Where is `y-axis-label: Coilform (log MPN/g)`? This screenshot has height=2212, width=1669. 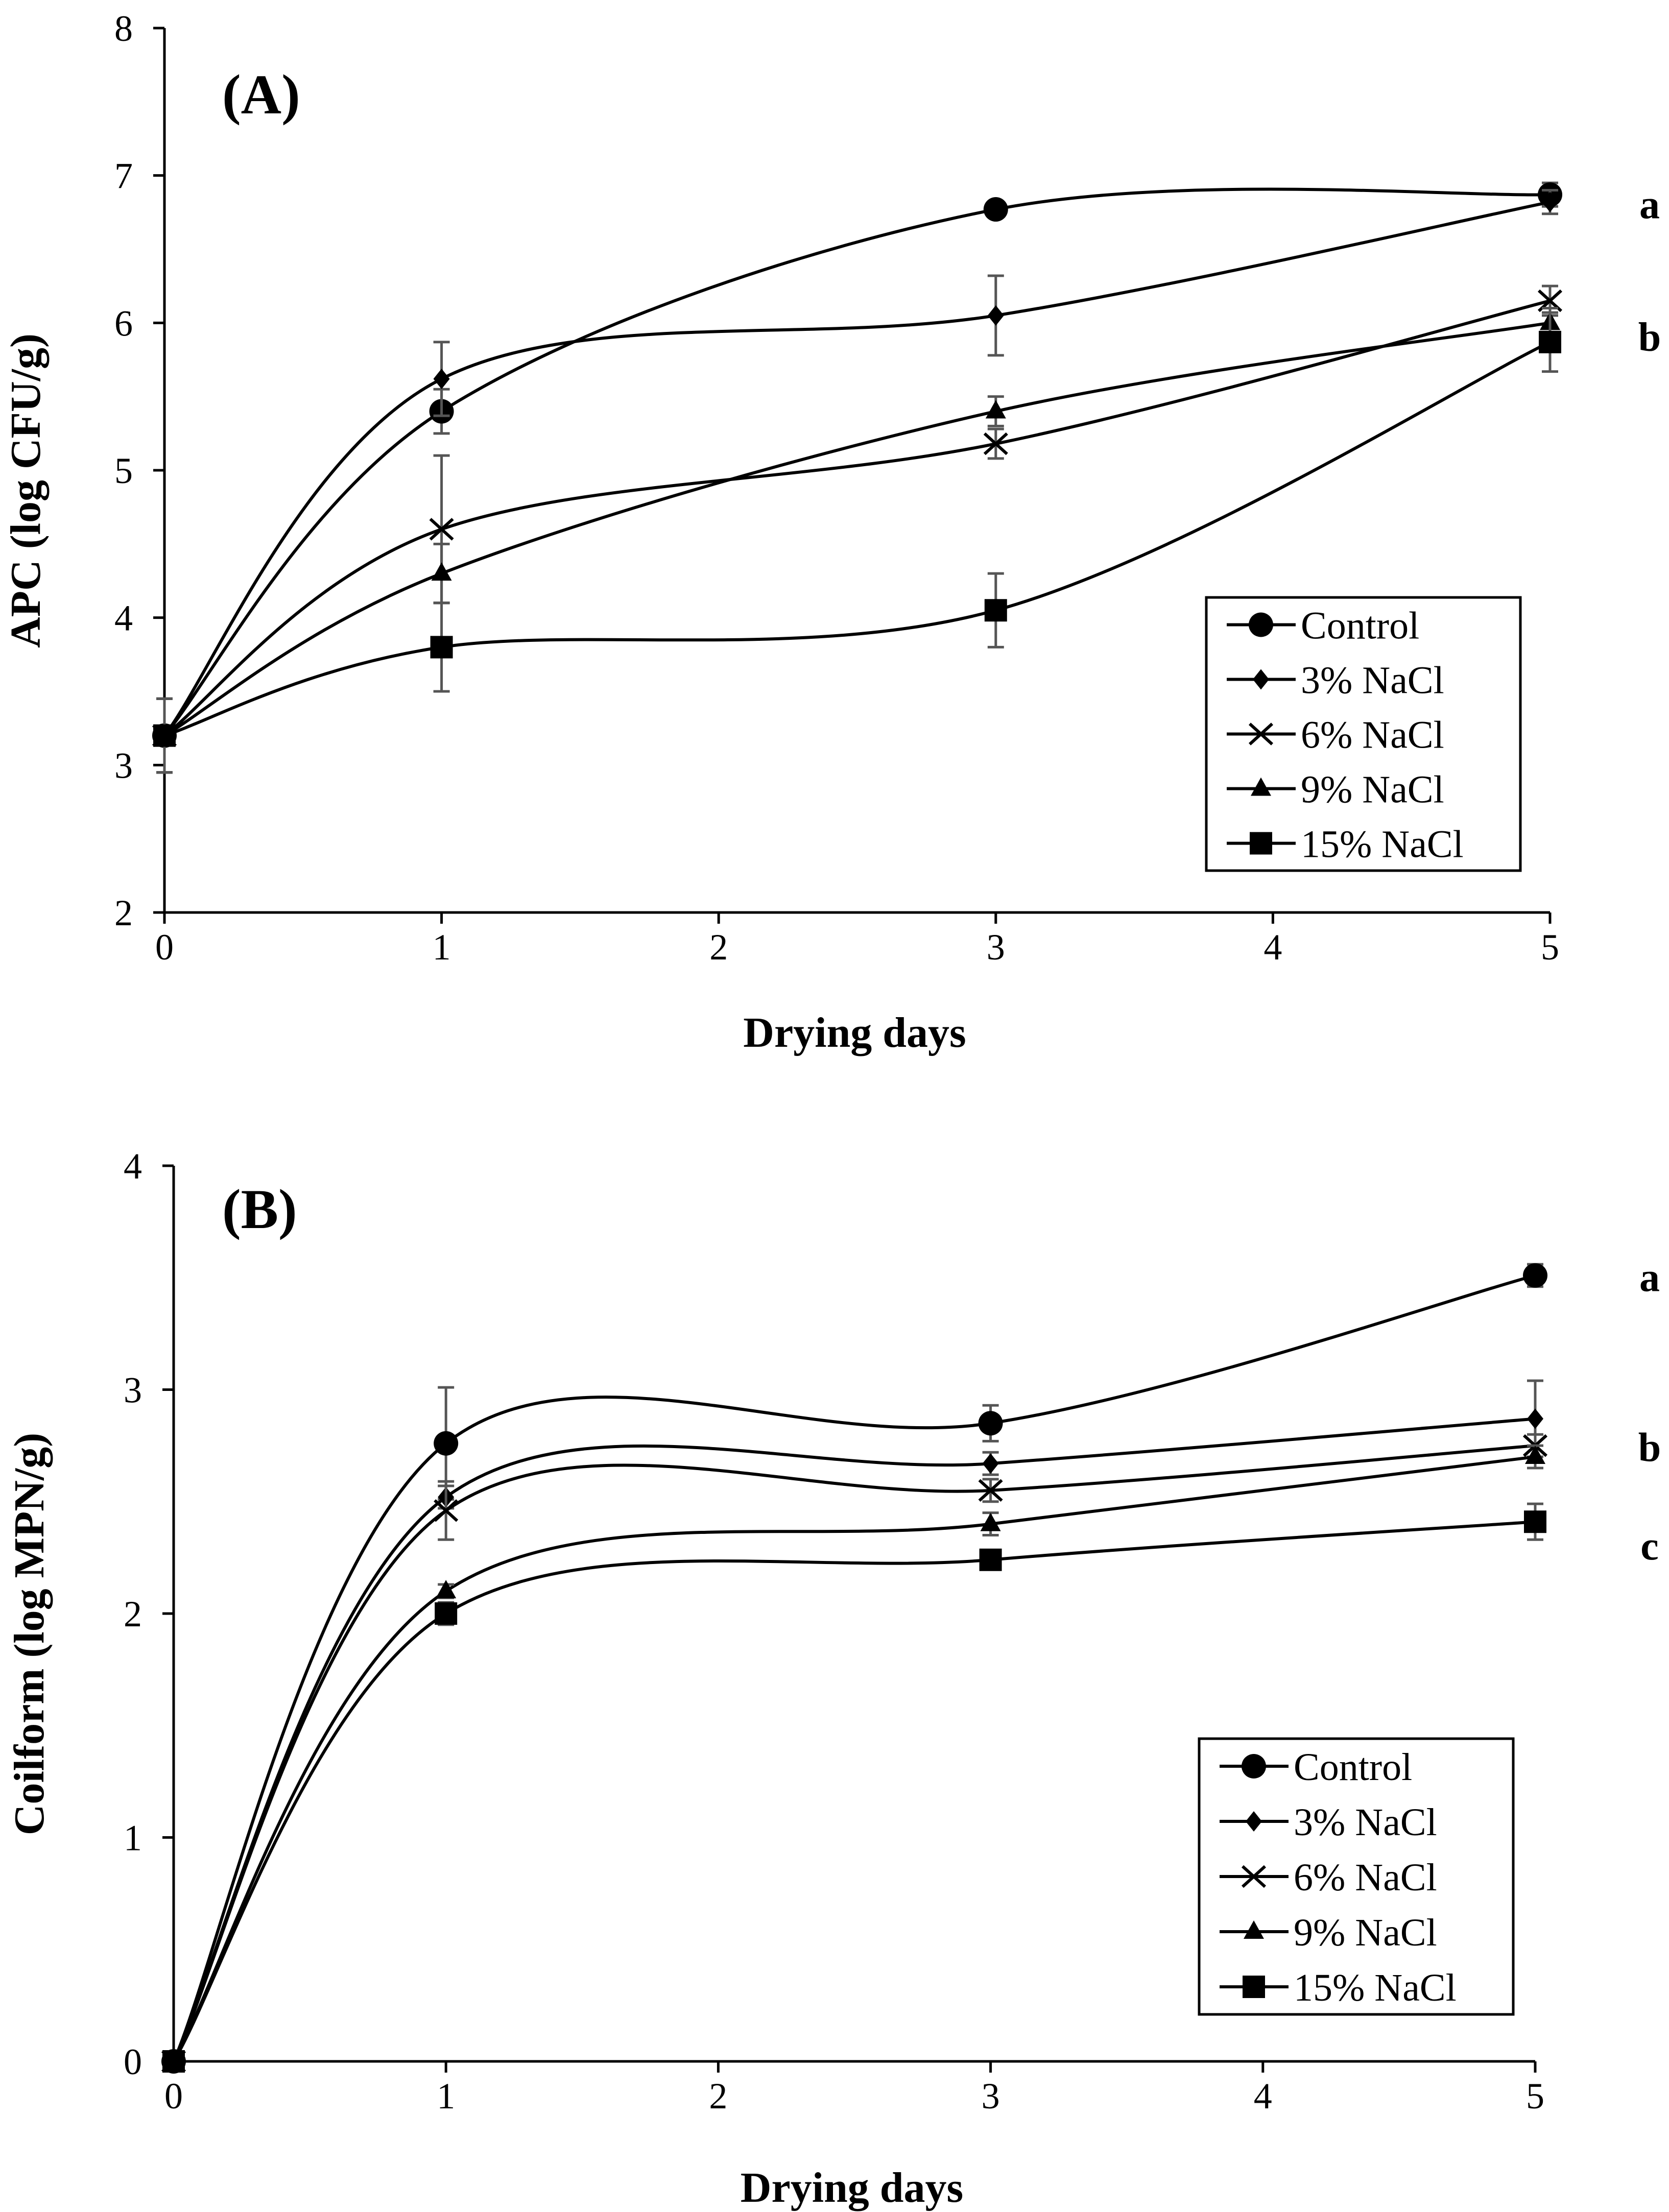
y-axis-label: Coilform (log MPN/g) is located at coordinates (29, 1634).